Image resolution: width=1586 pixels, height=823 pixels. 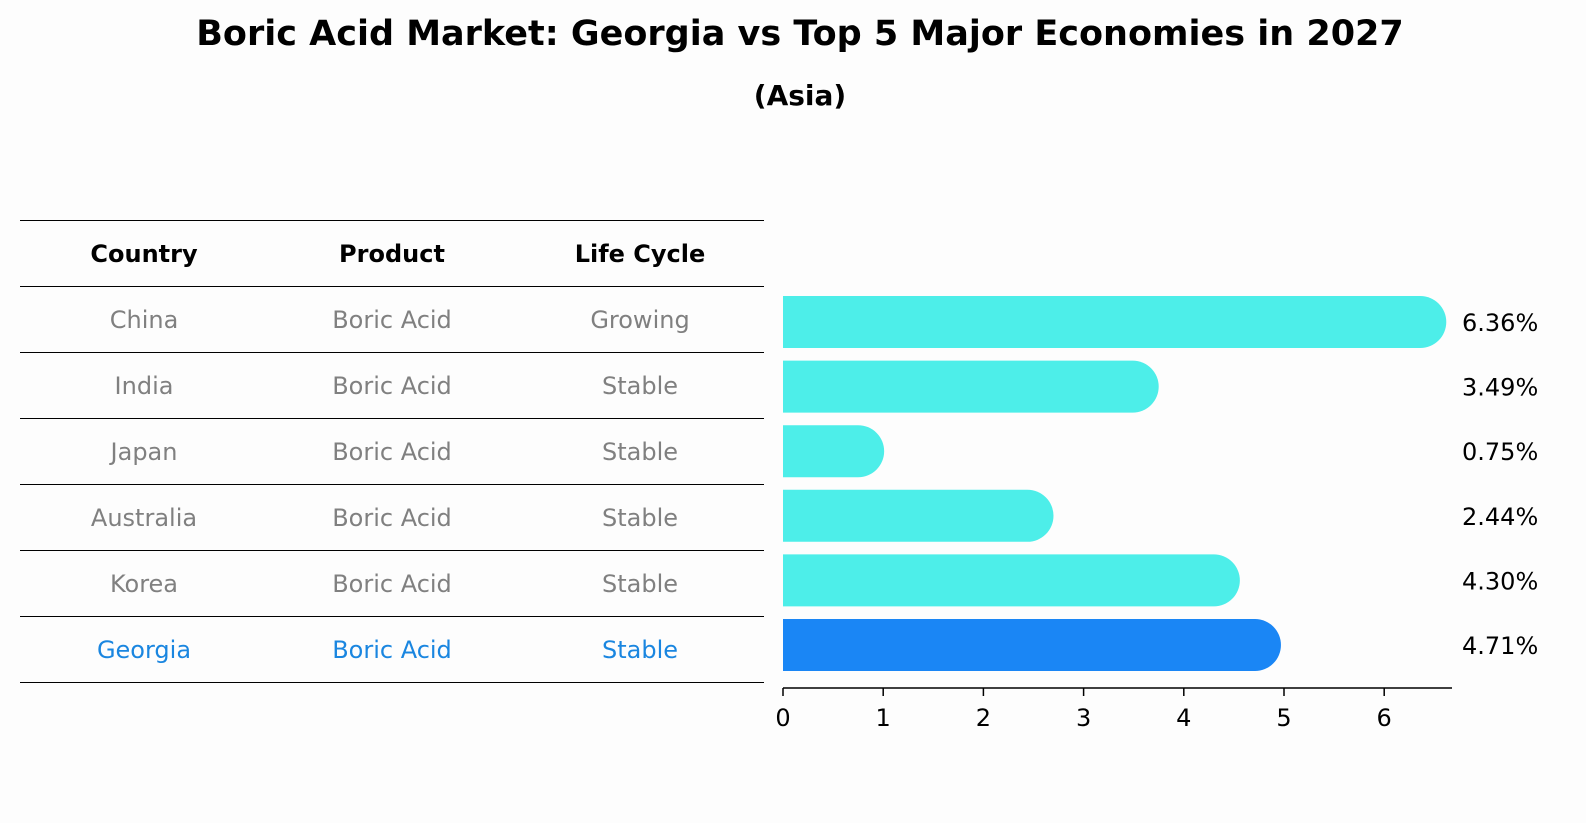 What do you see at coordinates (1384, 718) in the screenshot?
I see `x-tick-label: 6` at bounding box center [1384, 718].